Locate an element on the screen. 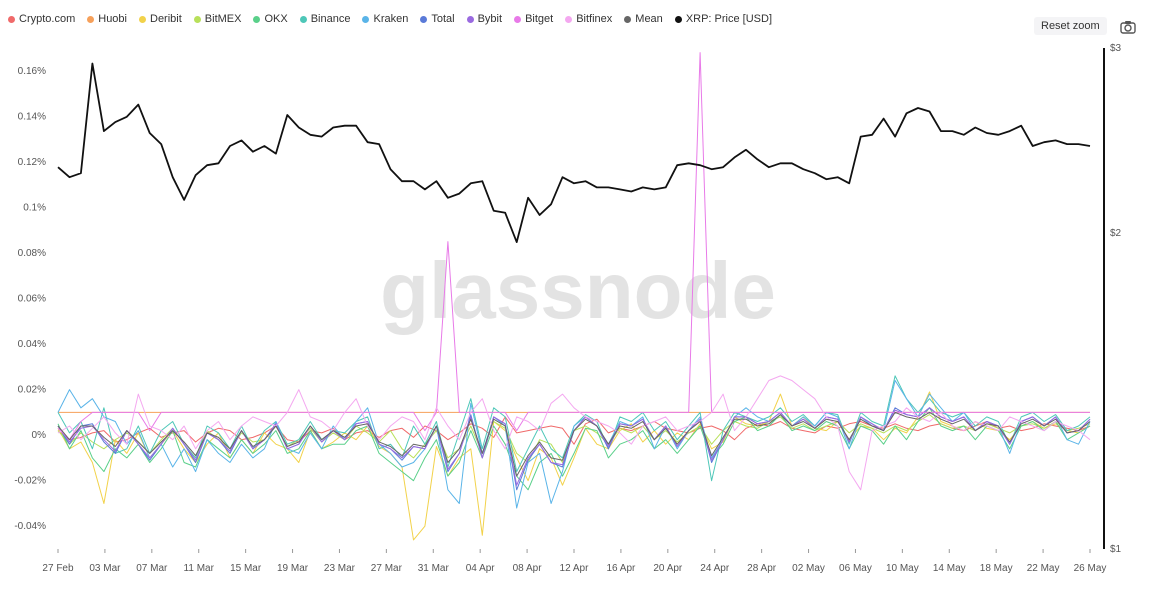  legend-item: OKX is located at coordinates (270, 19).